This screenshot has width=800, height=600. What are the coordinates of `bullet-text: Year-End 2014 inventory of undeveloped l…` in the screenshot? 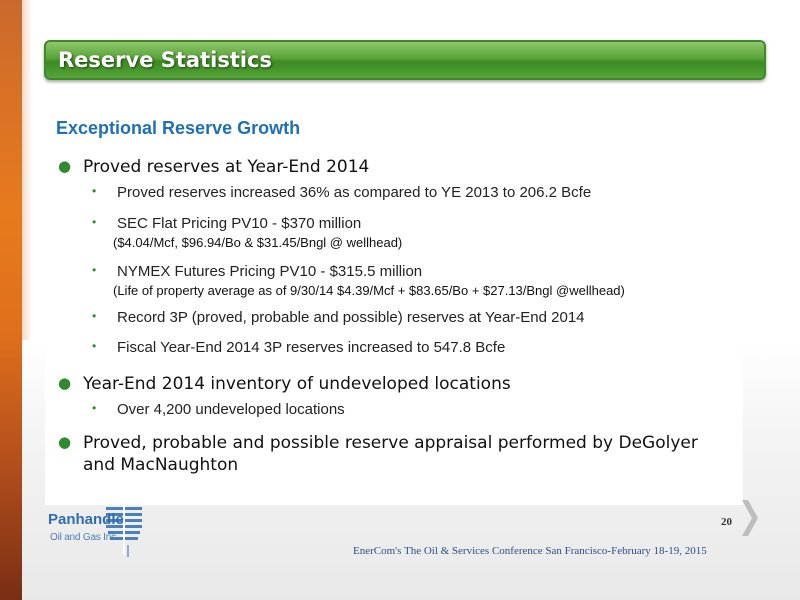 It's located at (297, 384).